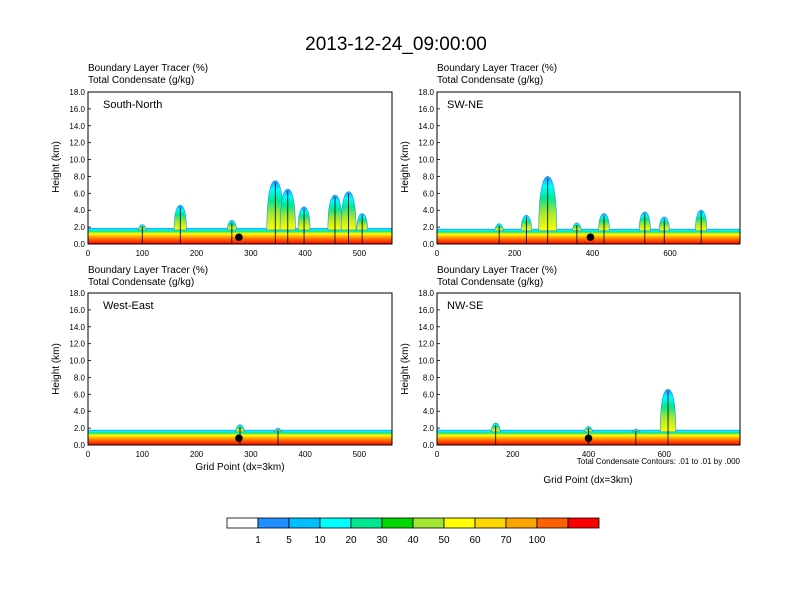 This screenshot has height=612, width=792. Describe the element at coordinates (400, 540) in the screenshot. I see `colorbar-labels: 1 5 10 20 30 40 50 60 70 100` at that location.